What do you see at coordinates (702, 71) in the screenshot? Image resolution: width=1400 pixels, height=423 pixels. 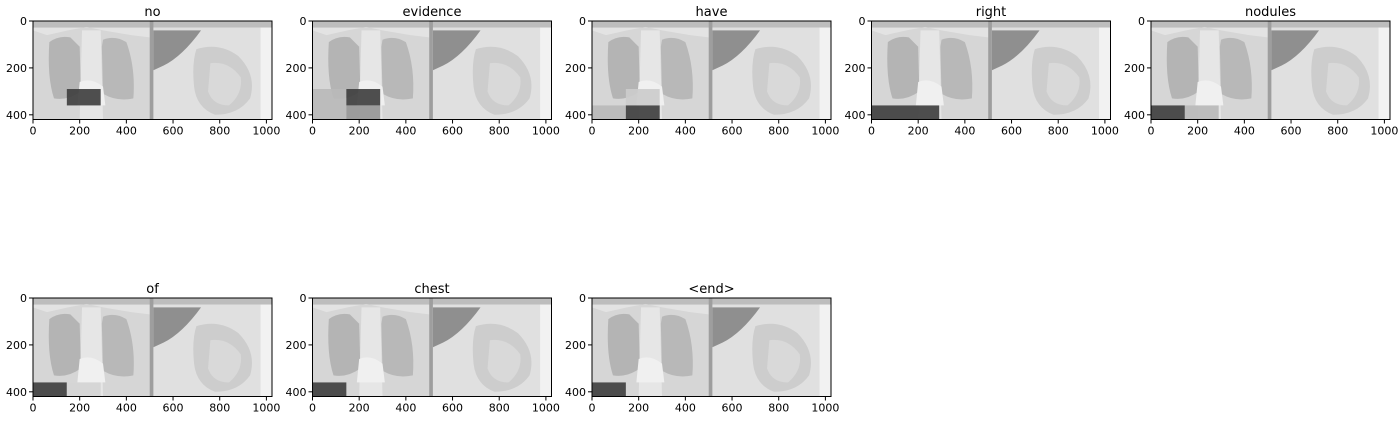 I see `panel-2: have 0 200 400 600 800 1000 0 200 400` at bounding box center [702, 71].